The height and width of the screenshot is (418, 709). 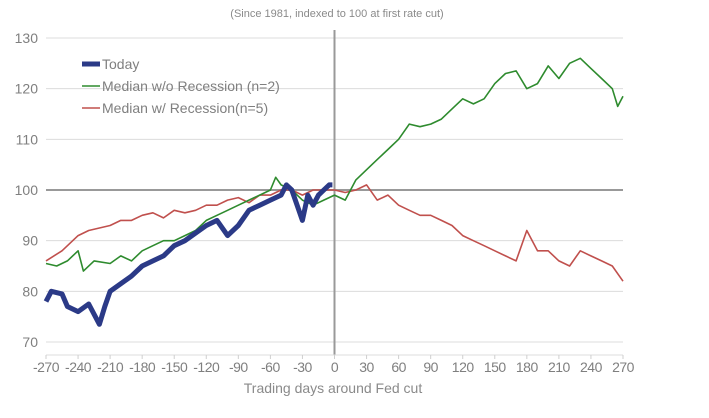 What do you see at coordinates (430, 367) in the screenshot?
I see `x-tick-label: 90` at bounding box center [430, 367].